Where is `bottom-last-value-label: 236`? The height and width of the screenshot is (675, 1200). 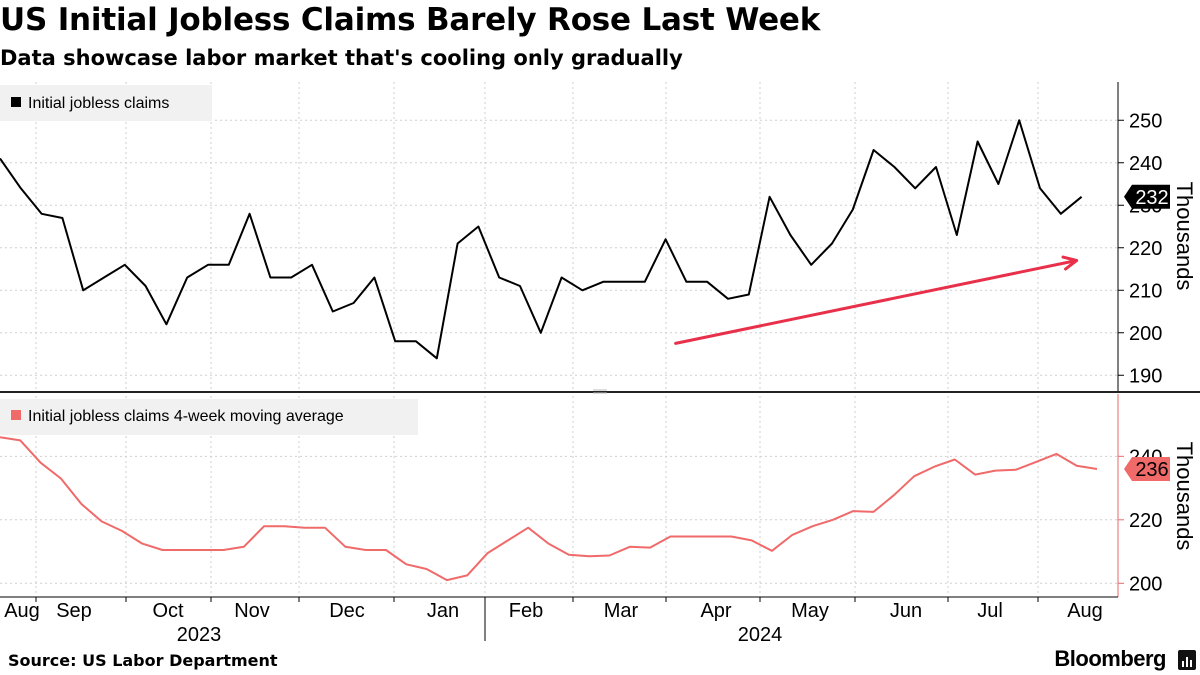 bottom-last-value-label: 236 is located at coordinates (1147, 469).